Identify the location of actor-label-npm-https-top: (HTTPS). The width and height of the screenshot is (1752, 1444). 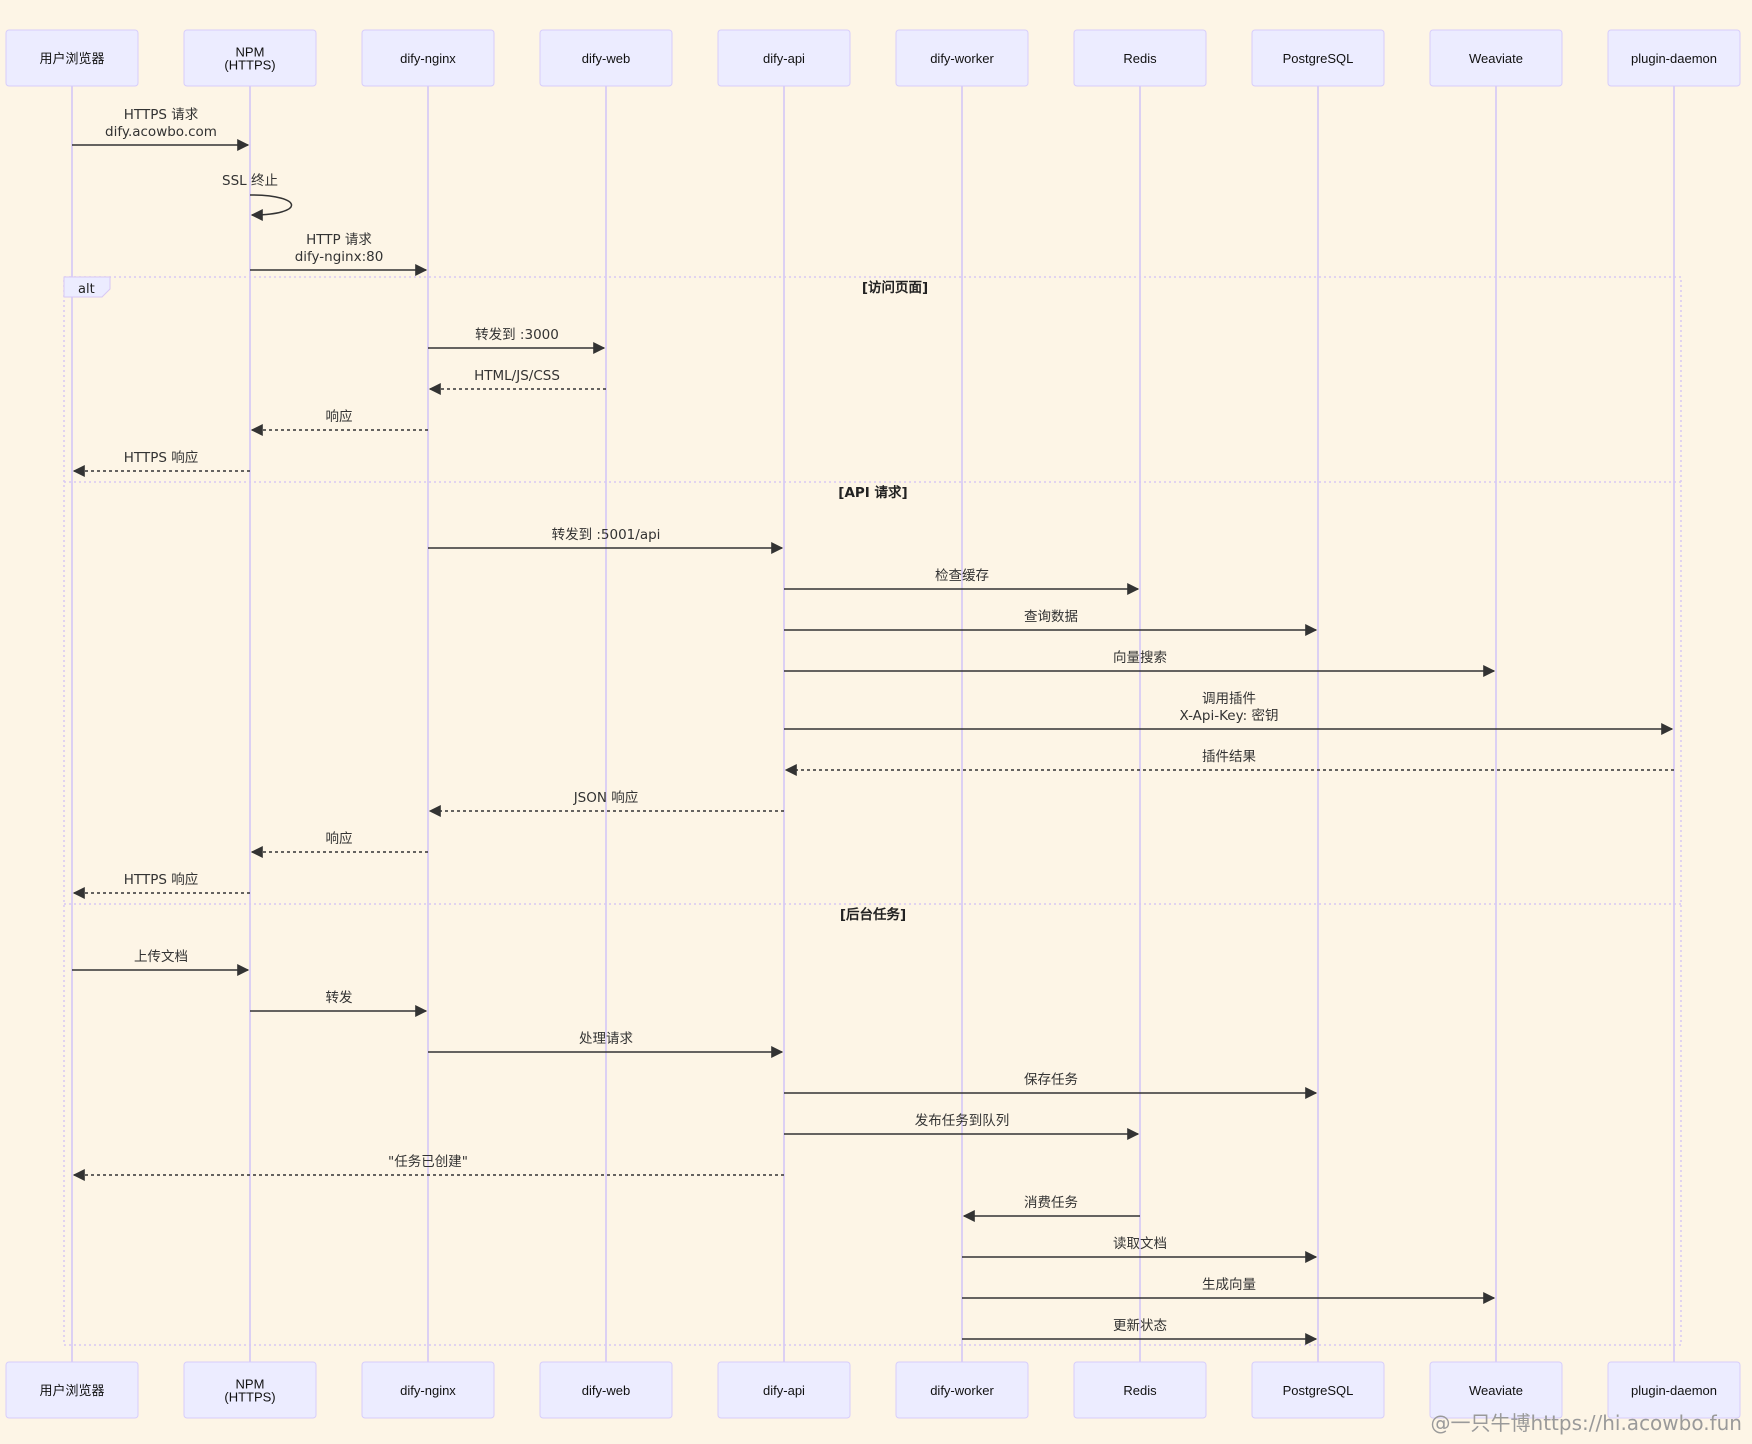
(249, 65).